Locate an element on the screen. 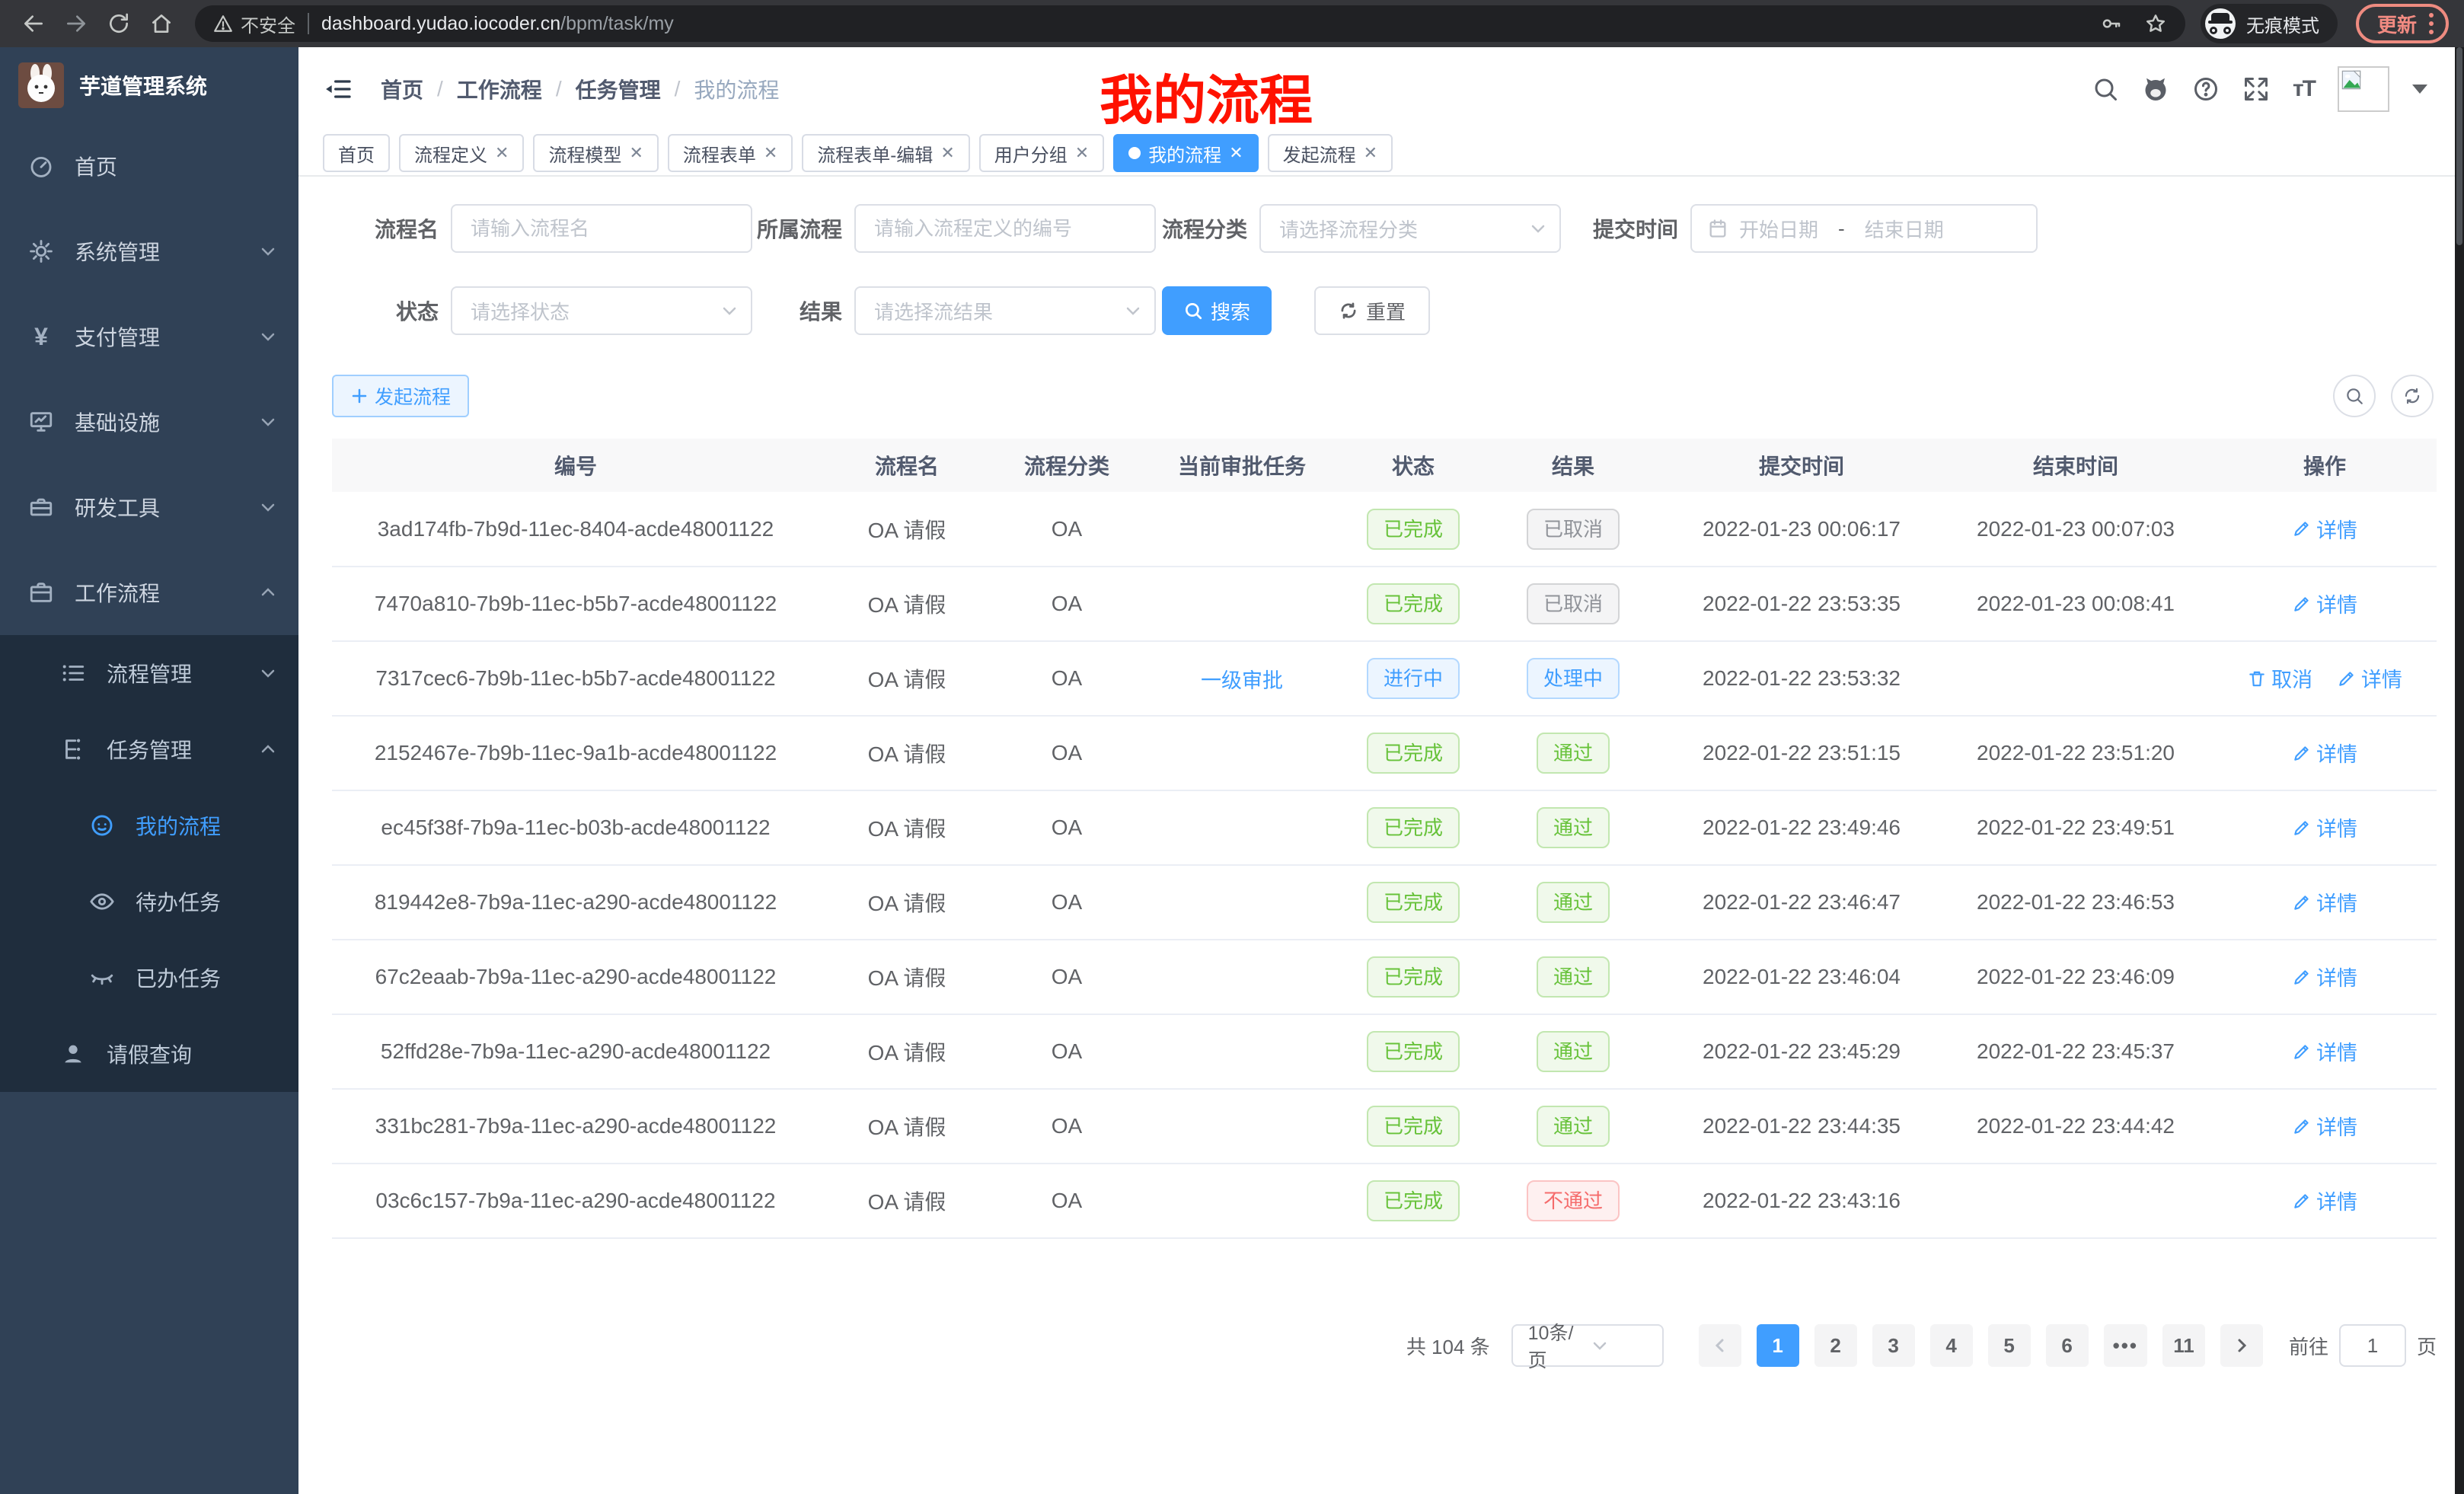 The height and width of the screenshot is (1494, 2464). page-size-select: 10条/页 is located at coordinates (1587, 1347).